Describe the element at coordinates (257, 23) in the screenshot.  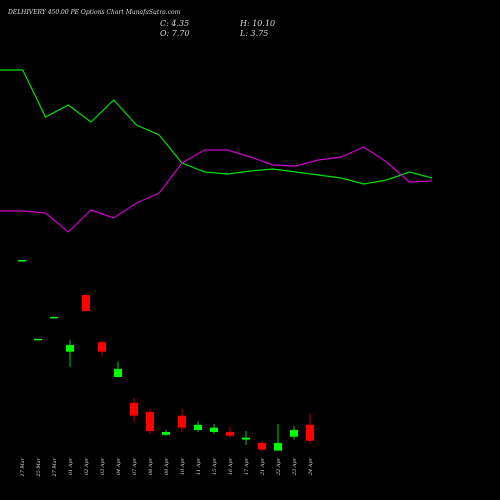
I see `stat-high: H: 10.10` at that location.